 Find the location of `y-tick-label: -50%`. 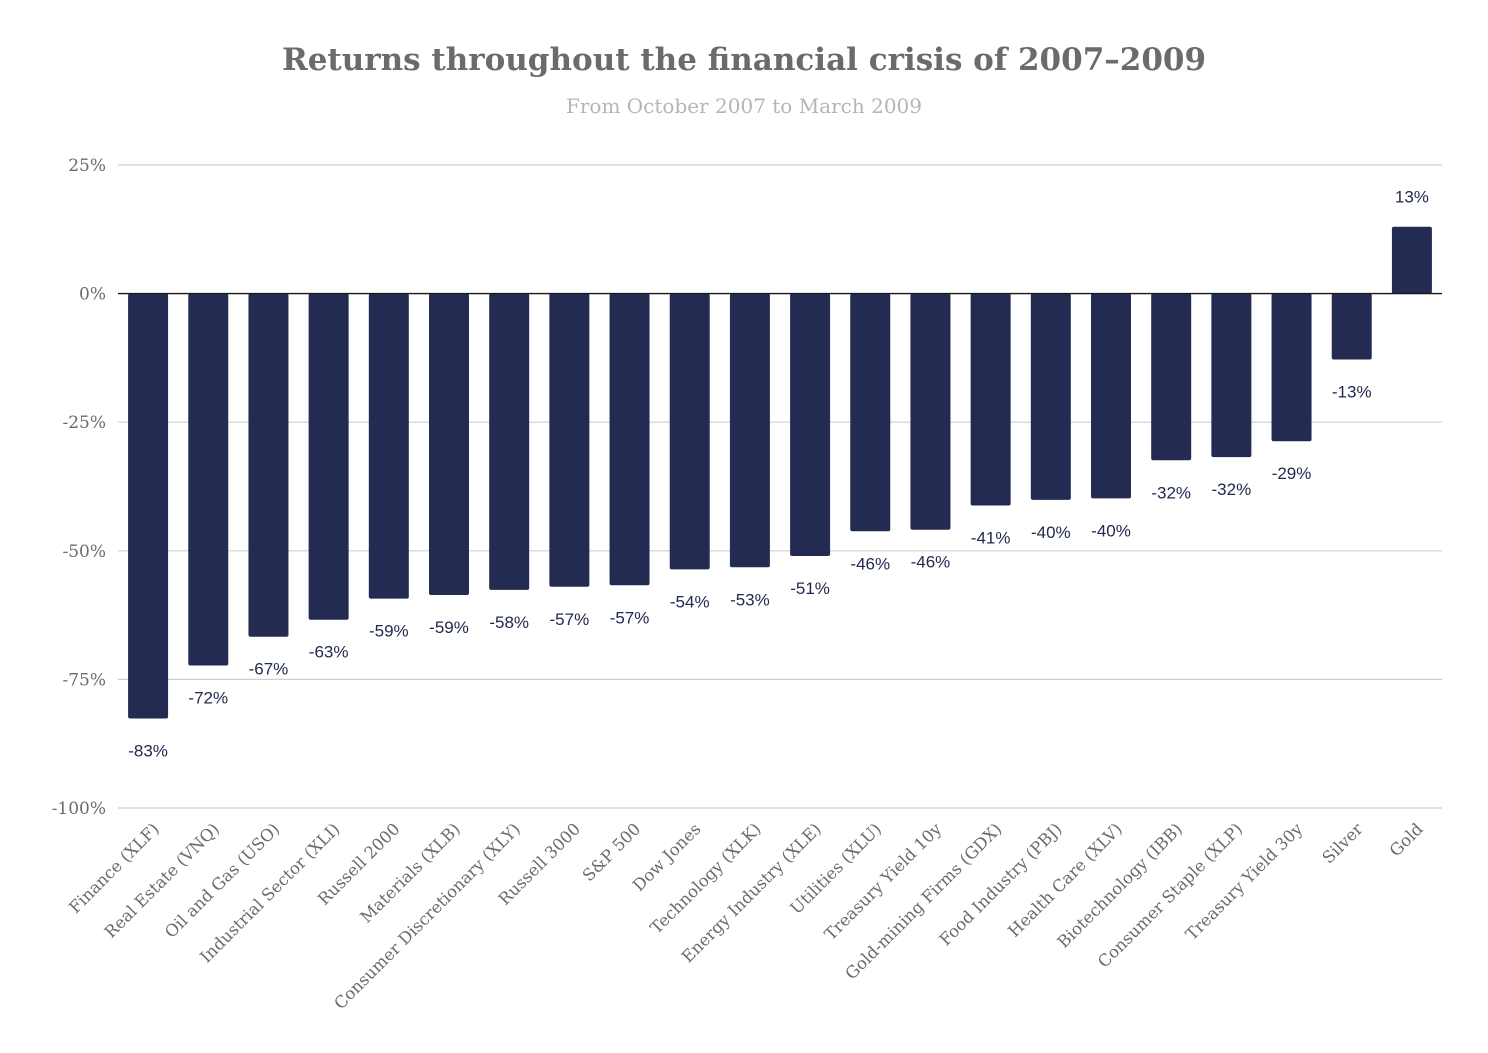

y-tick-label: -50% is located at coordinates (84, 552).